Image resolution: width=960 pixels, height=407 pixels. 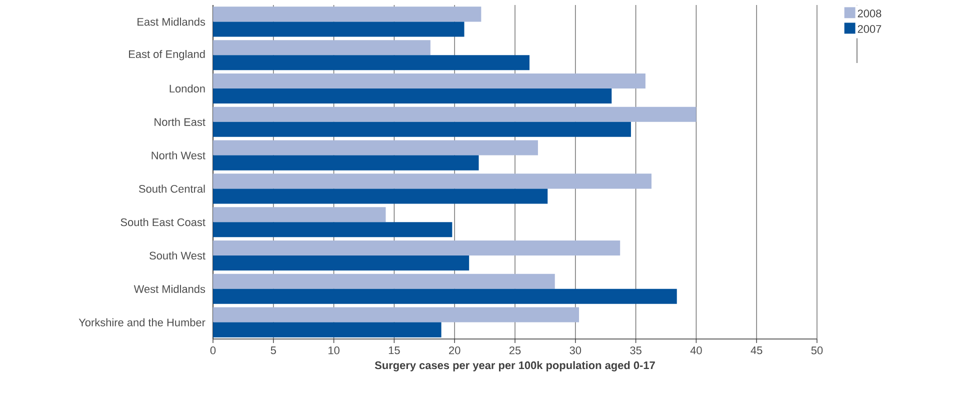 What do you see at coordinates (171, 188) in the screenshot?
I see `y-tick-label: South Central` at bounding box center [171, 188].